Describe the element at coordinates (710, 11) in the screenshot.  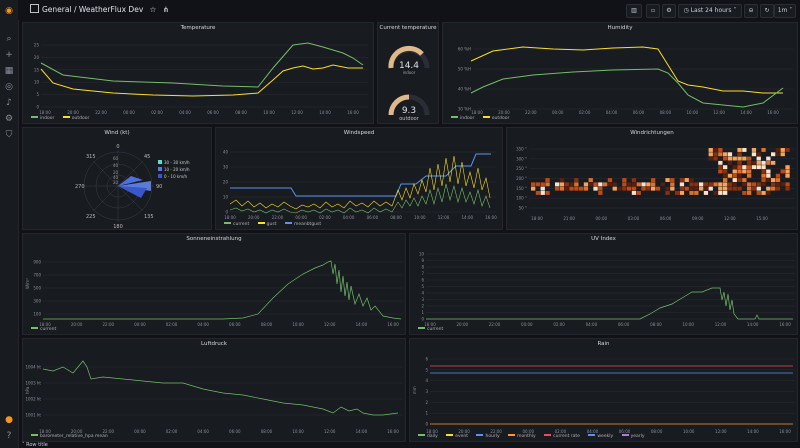
I see `time-picker: ◷ Last 24 hours ˅` at that location.